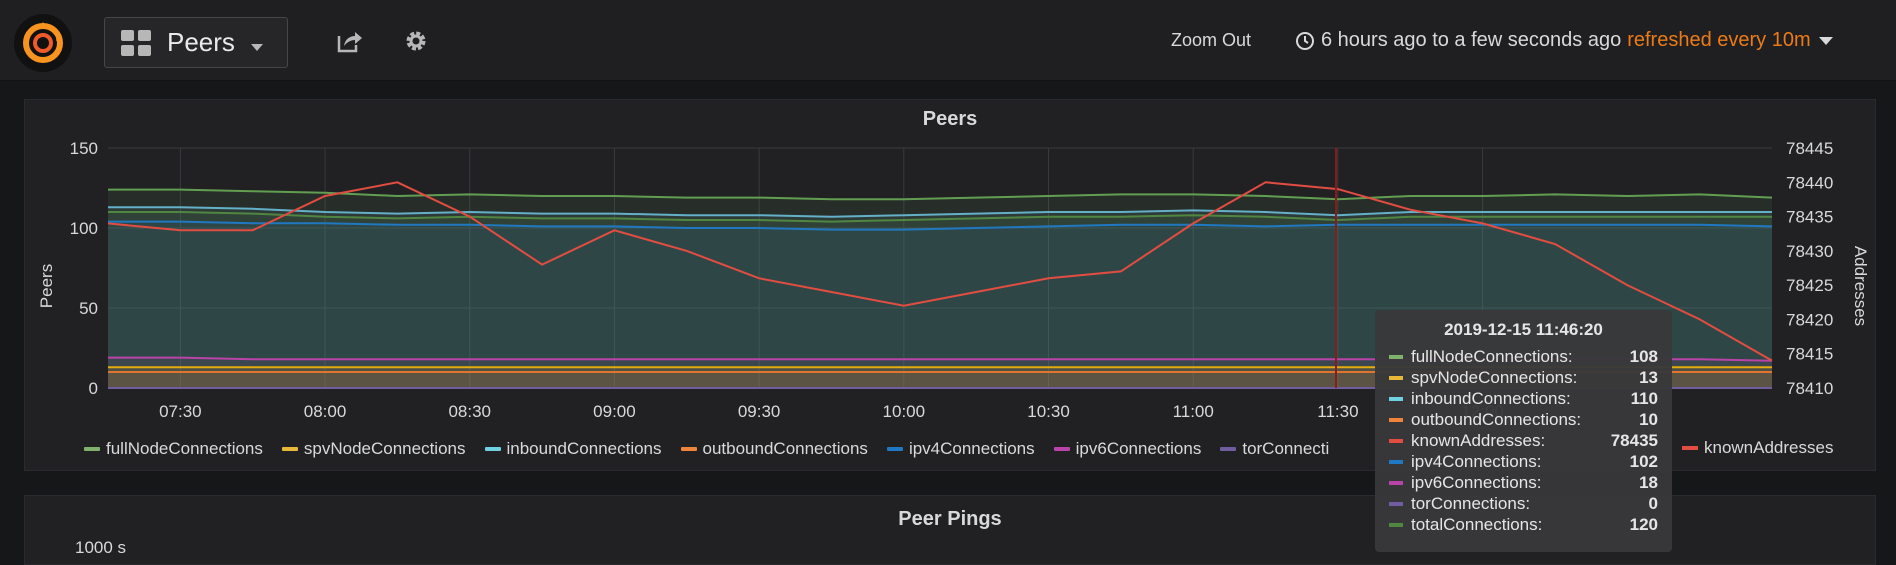 The image size is (1896, 565). Describe the element at coordinates (1476, 461) in the screenshot. I see `tooltip-series-name: ipv4Connections:` at that location.